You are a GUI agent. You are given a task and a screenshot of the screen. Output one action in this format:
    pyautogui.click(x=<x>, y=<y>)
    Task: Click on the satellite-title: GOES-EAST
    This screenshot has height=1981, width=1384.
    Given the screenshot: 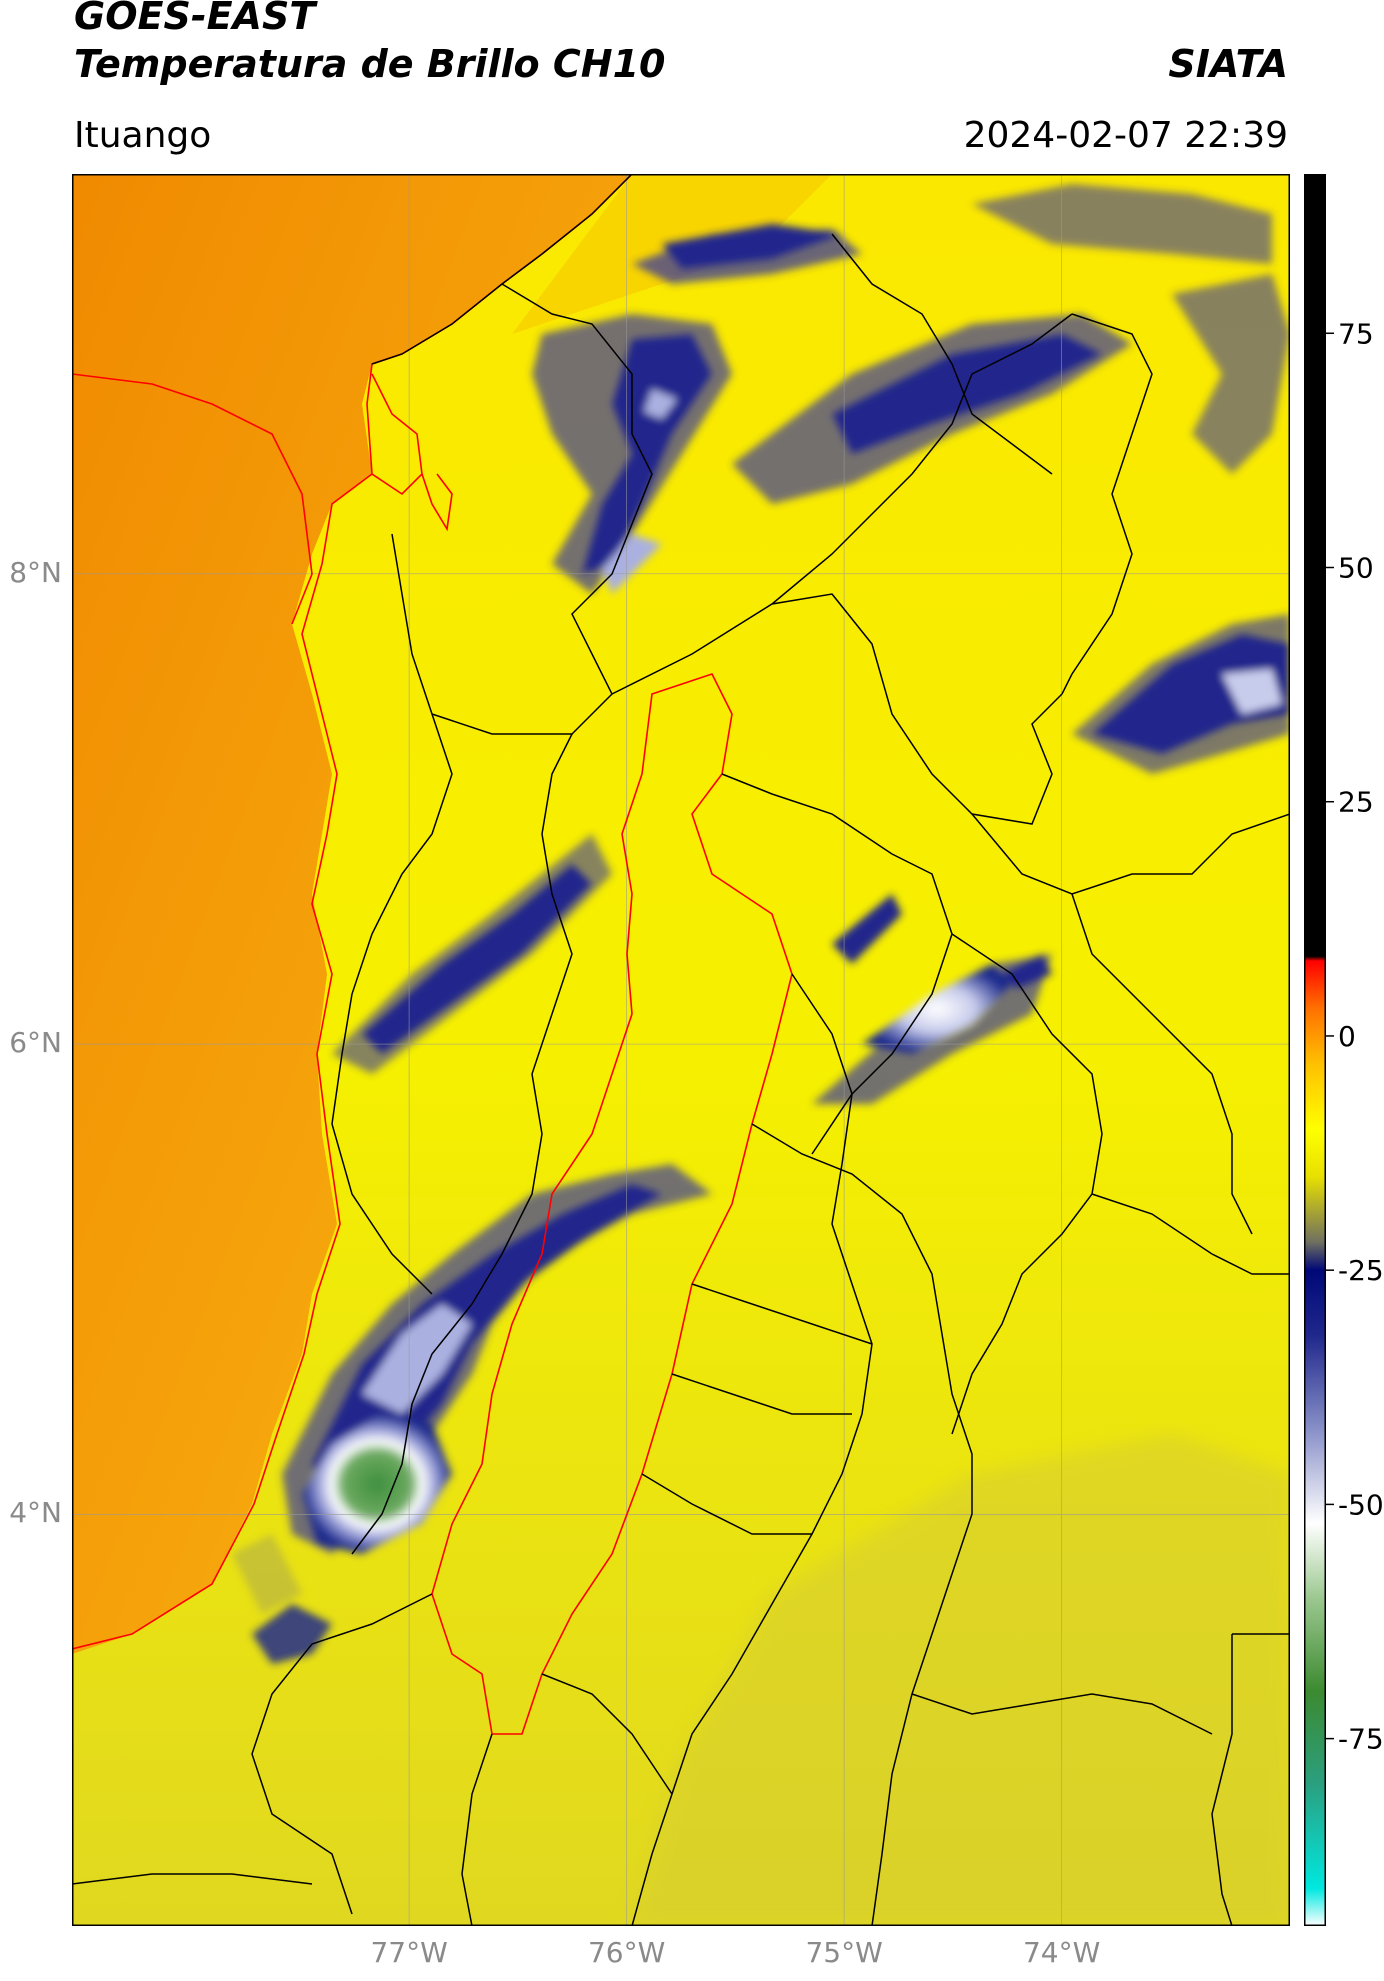 What is the action you would take?
    pyautogui.click(x=195, y=19)
    